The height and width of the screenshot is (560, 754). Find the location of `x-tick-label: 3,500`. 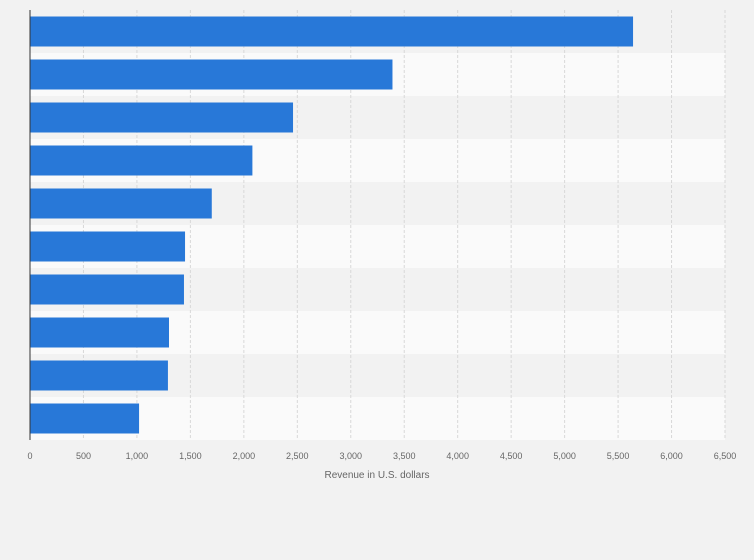

x-tick-label: 3,500 is located at coordinates (404, 456).